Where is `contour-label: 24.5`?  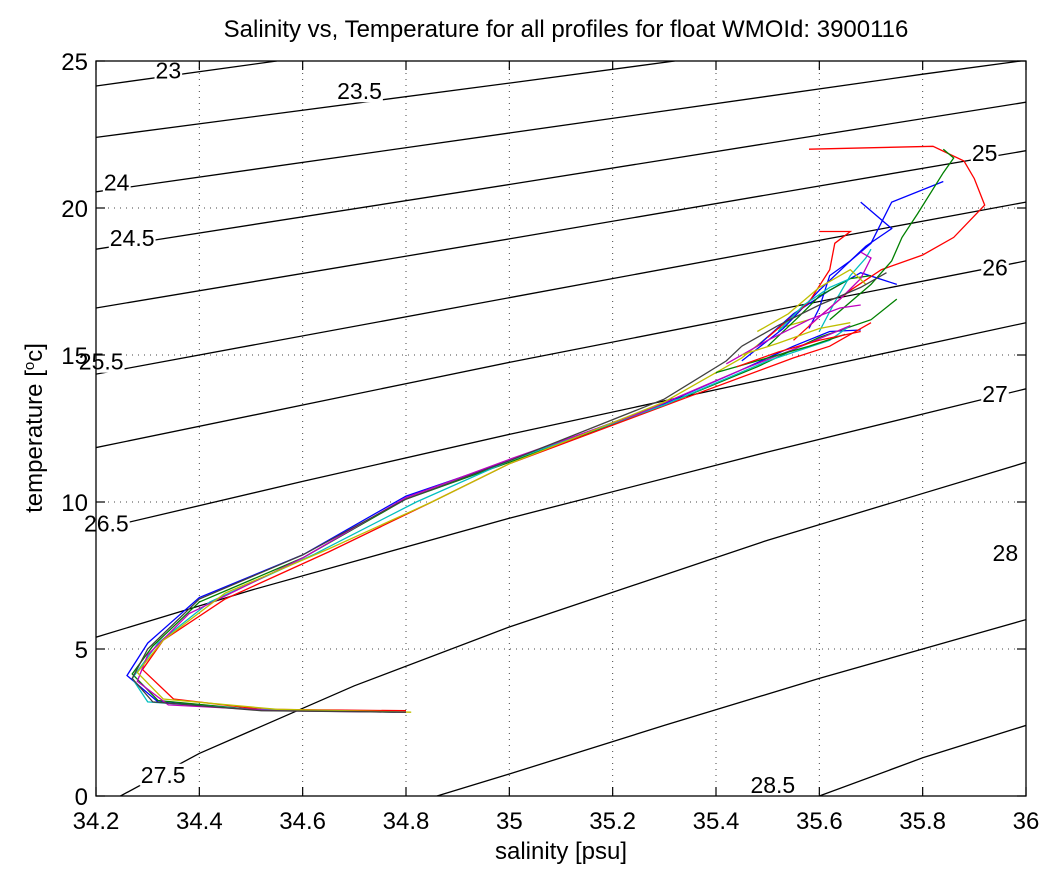 contour-label: 24.5 is located at coordinates (132, 238).